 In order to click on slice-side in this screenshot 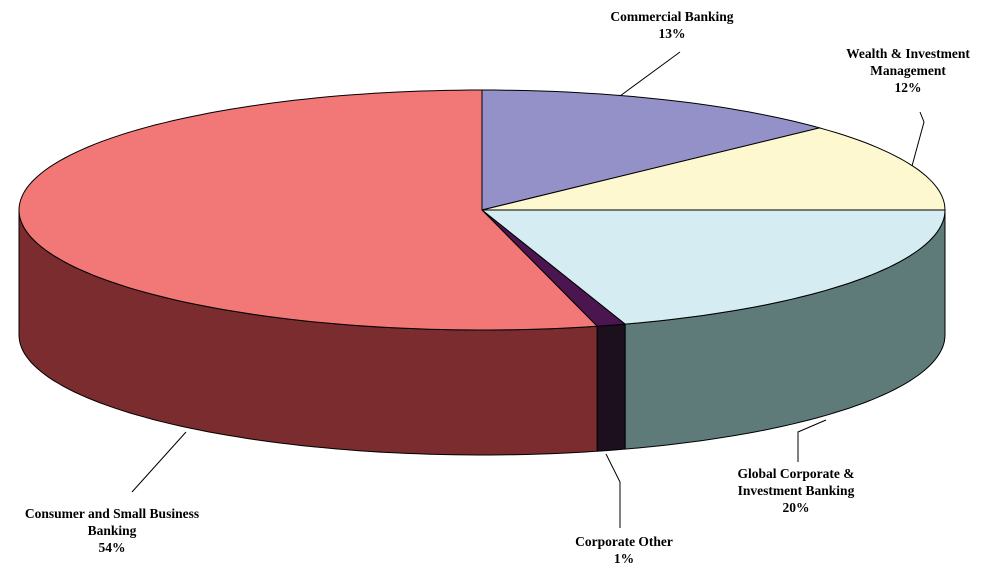, I will do `click(611, 387)`.